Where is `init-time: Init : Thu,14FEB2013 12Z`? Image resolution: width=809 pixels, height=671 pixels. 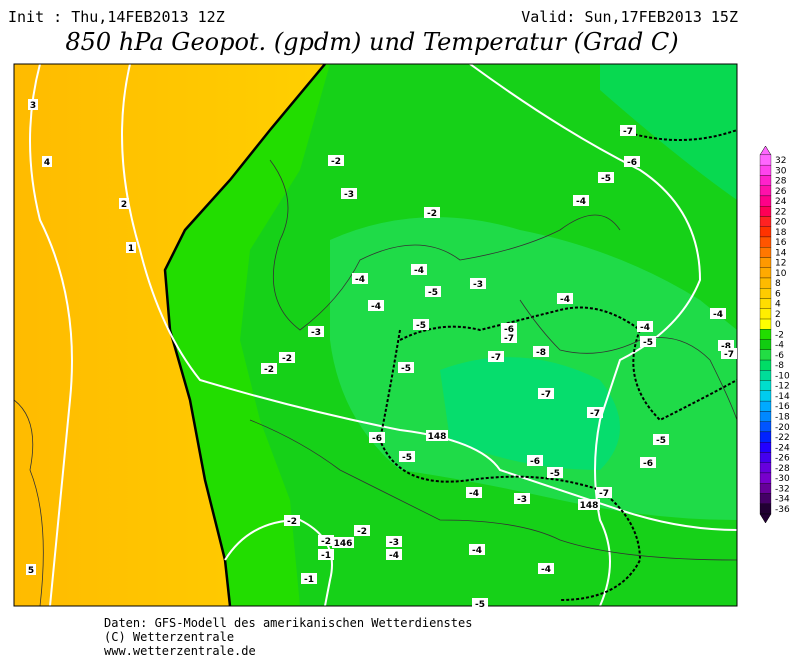 init-time: Init : Thu,14FEB2013 12Z is located at coordinates (116, 17).